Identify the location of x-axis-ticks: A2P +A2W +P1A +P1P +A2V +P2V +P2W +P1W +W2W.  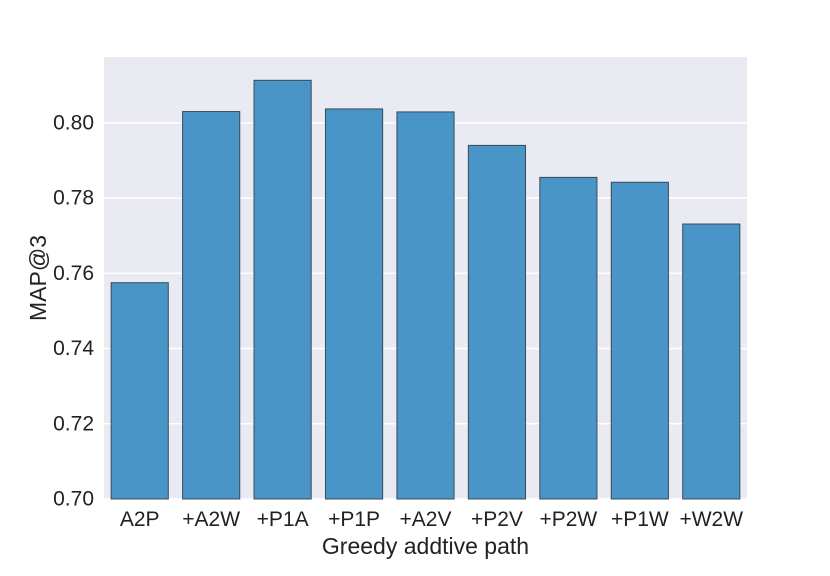
(431, 519).